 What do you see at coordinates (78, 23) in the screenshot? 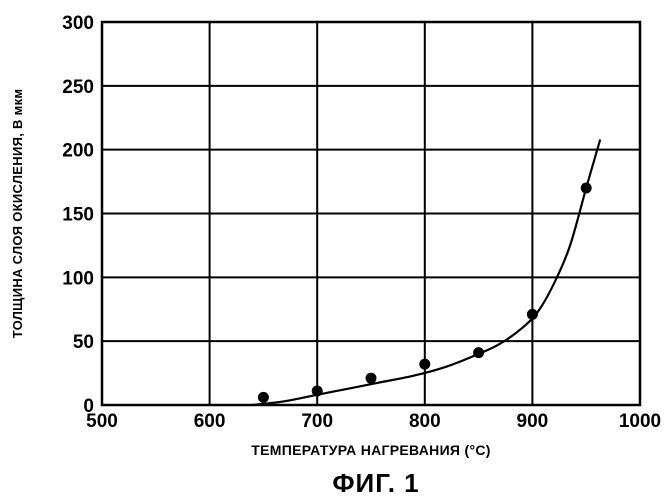
I see `y-tick-label: 300` at bounding box center [78, 23].